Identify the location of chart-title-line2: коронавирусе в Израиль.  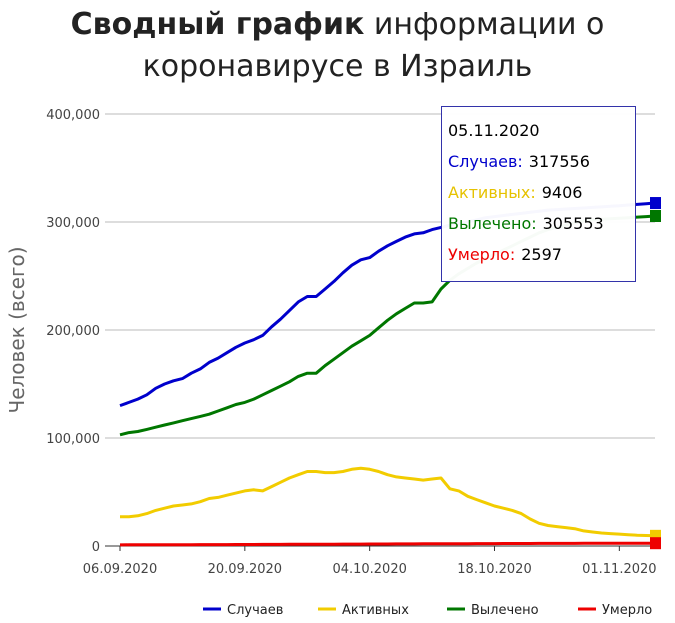
(337, 66).